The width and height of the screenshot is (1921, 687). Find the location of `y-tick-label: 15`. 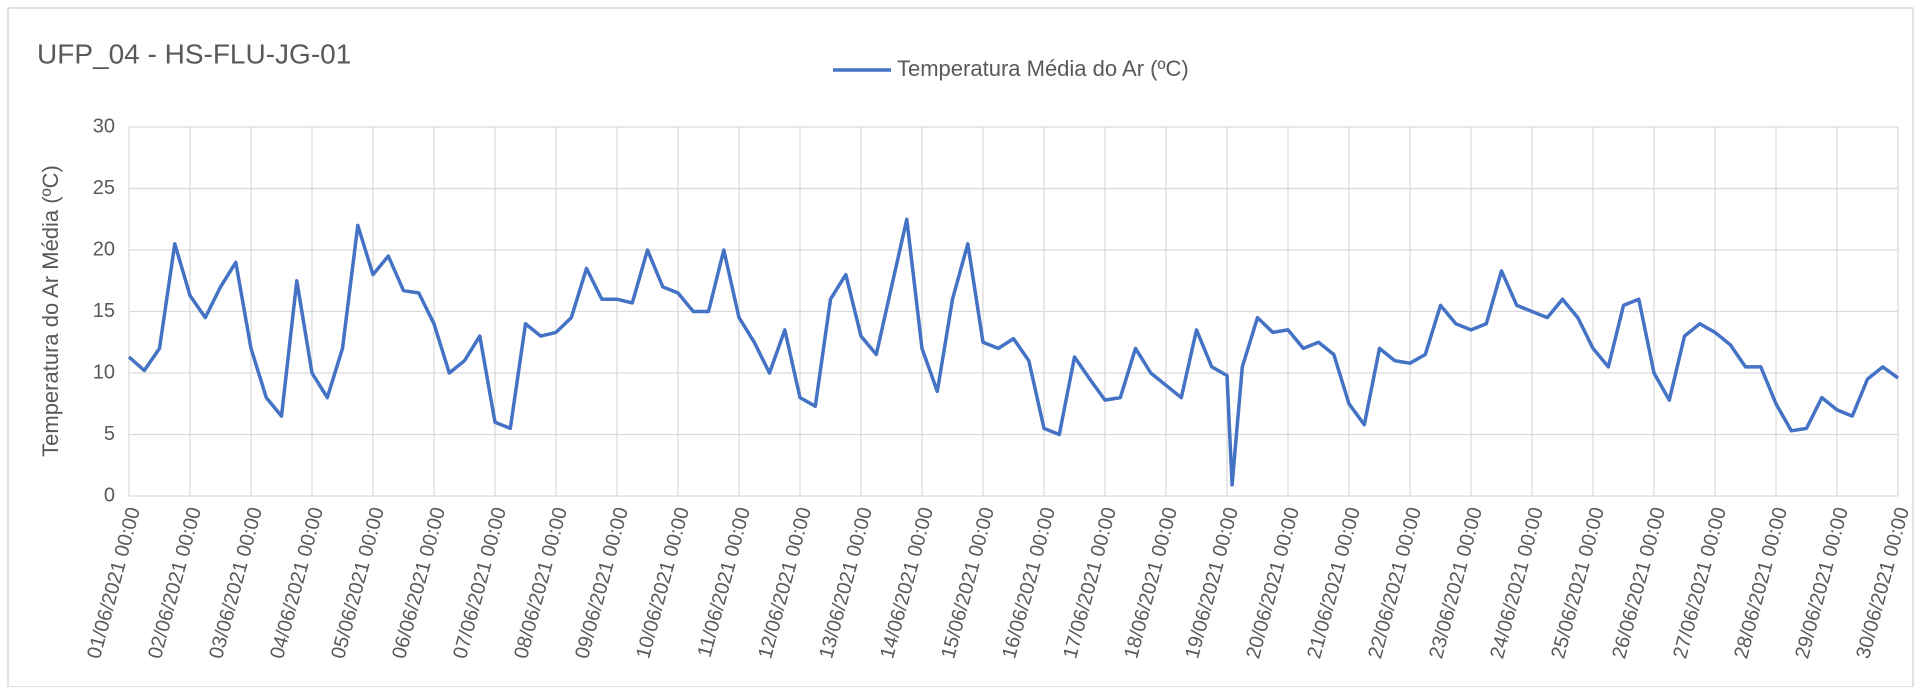

y-tick-label: 15 is located at coordinates (104, 311).